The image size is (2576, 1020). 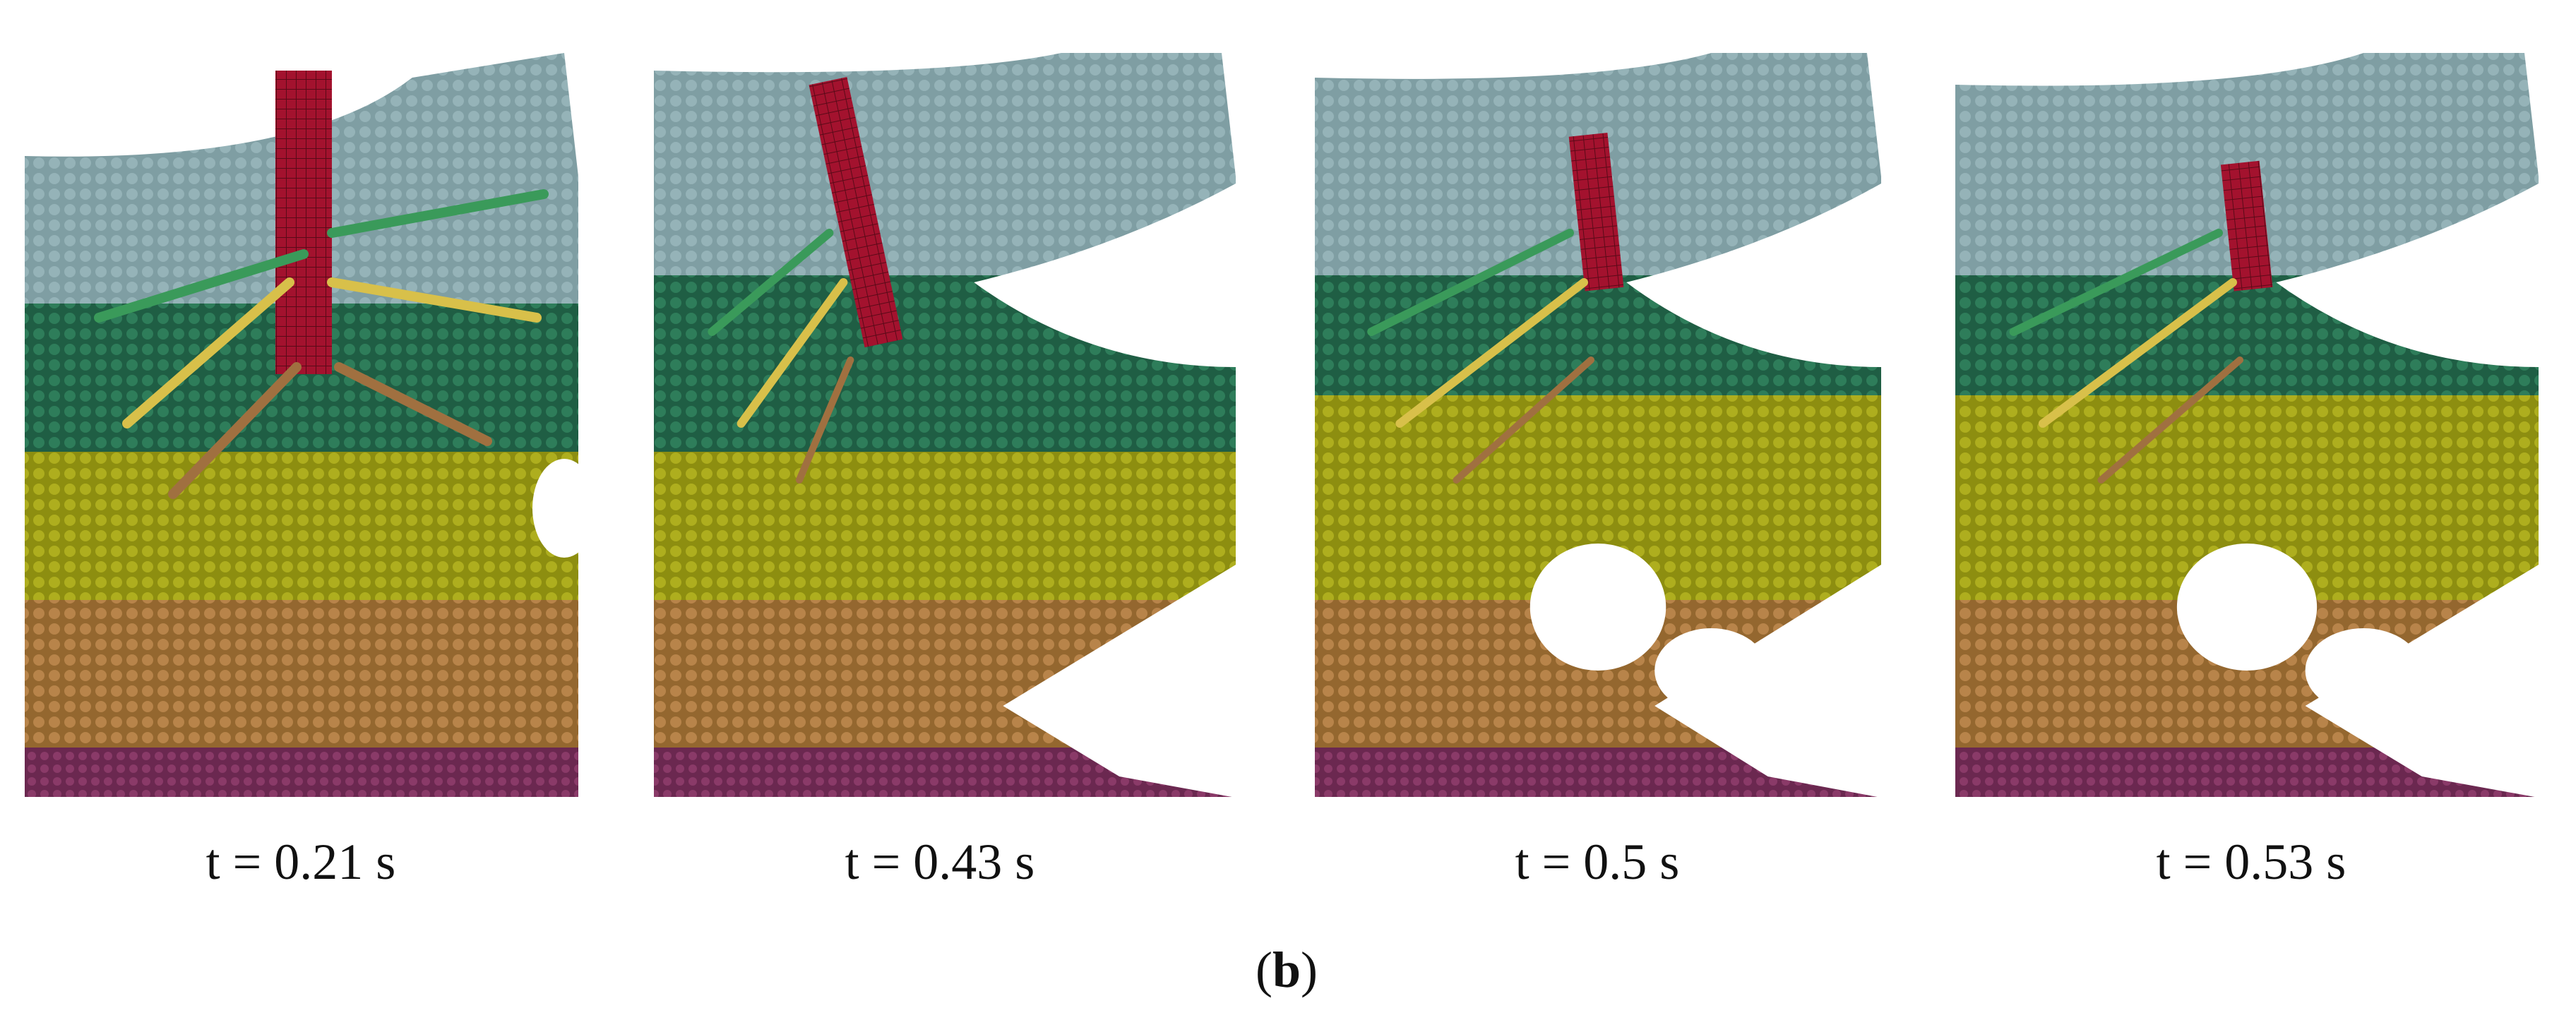 I want to click on caption: (b), so click(x=1287, y=970).